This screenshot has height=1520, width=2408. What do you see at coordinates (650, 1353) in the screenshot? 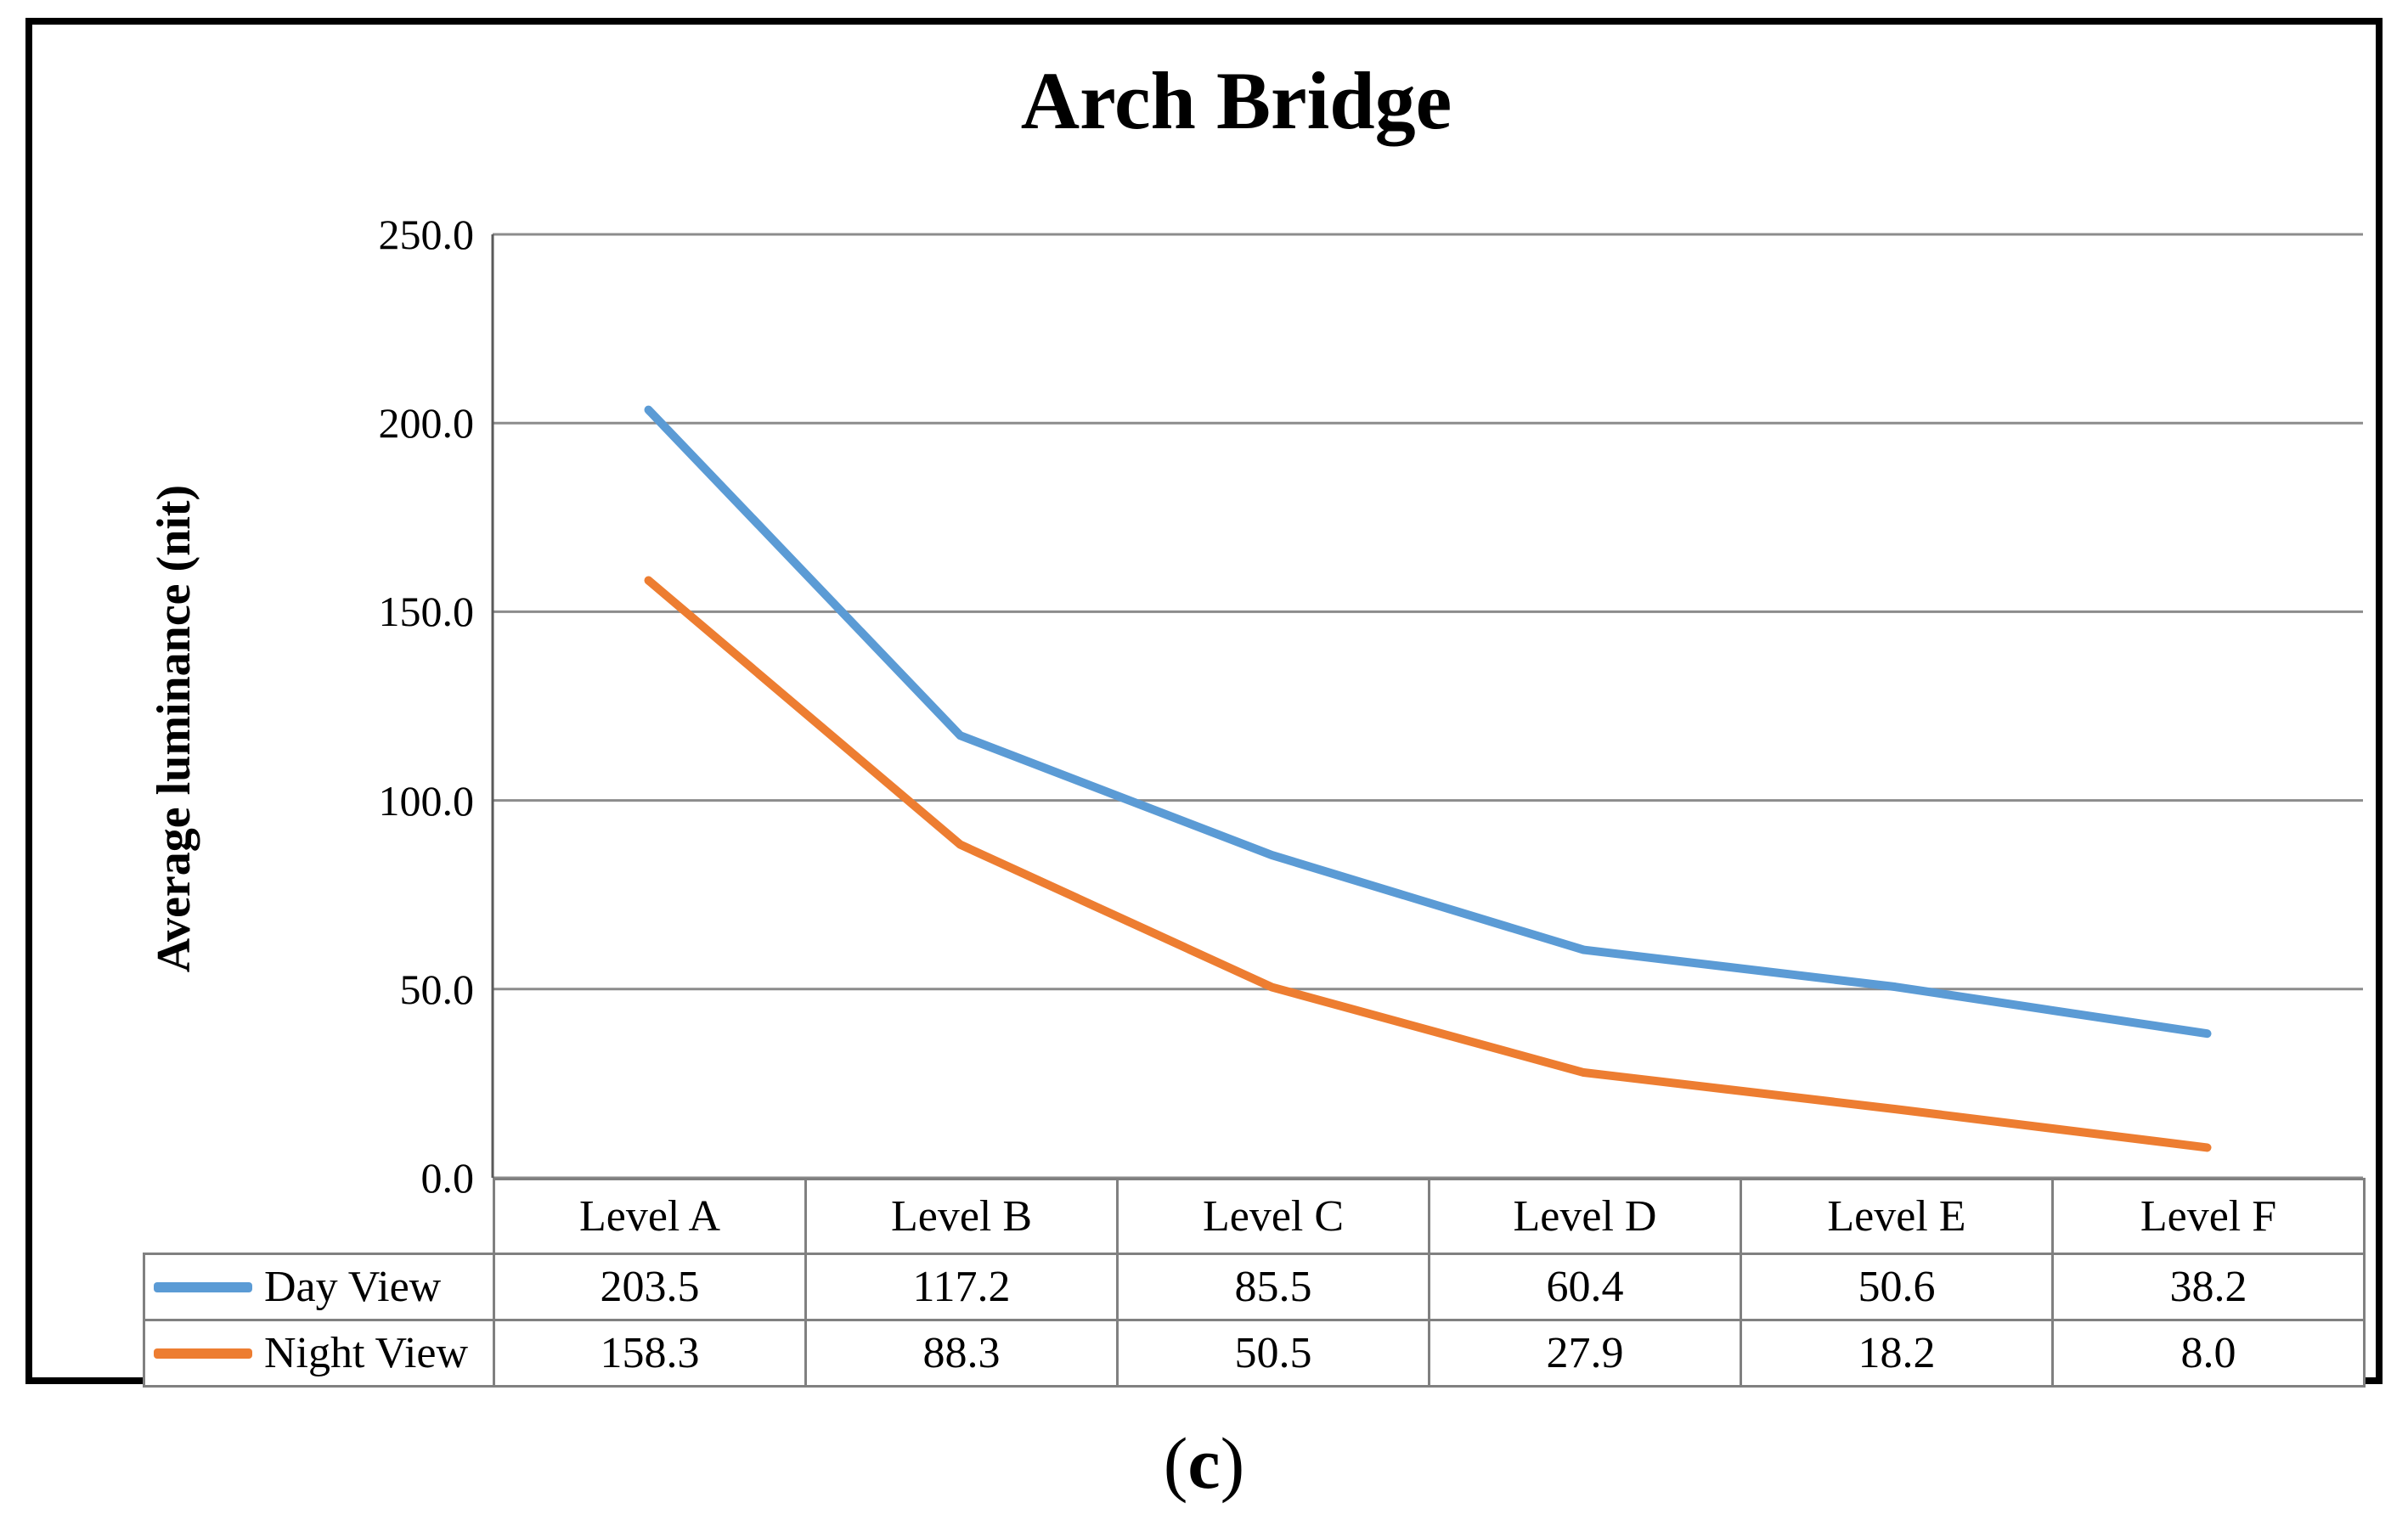
I see `table-cell: 158.3` at bounding box center [650, 1353].